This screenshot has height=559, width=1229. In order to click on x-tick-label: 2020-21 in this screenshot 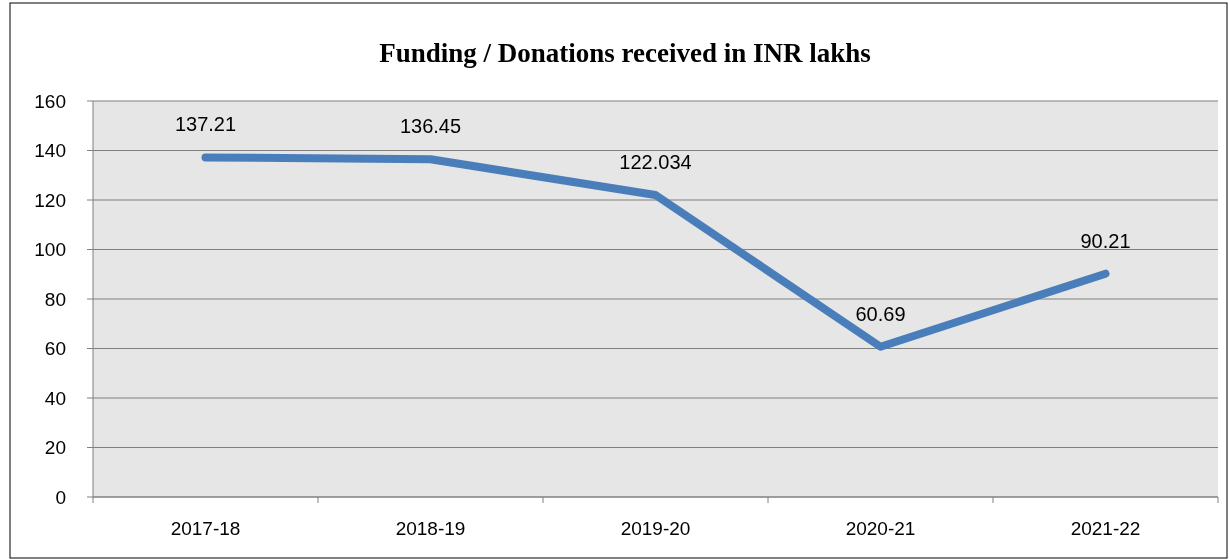, I will do `click(880, 528)`.